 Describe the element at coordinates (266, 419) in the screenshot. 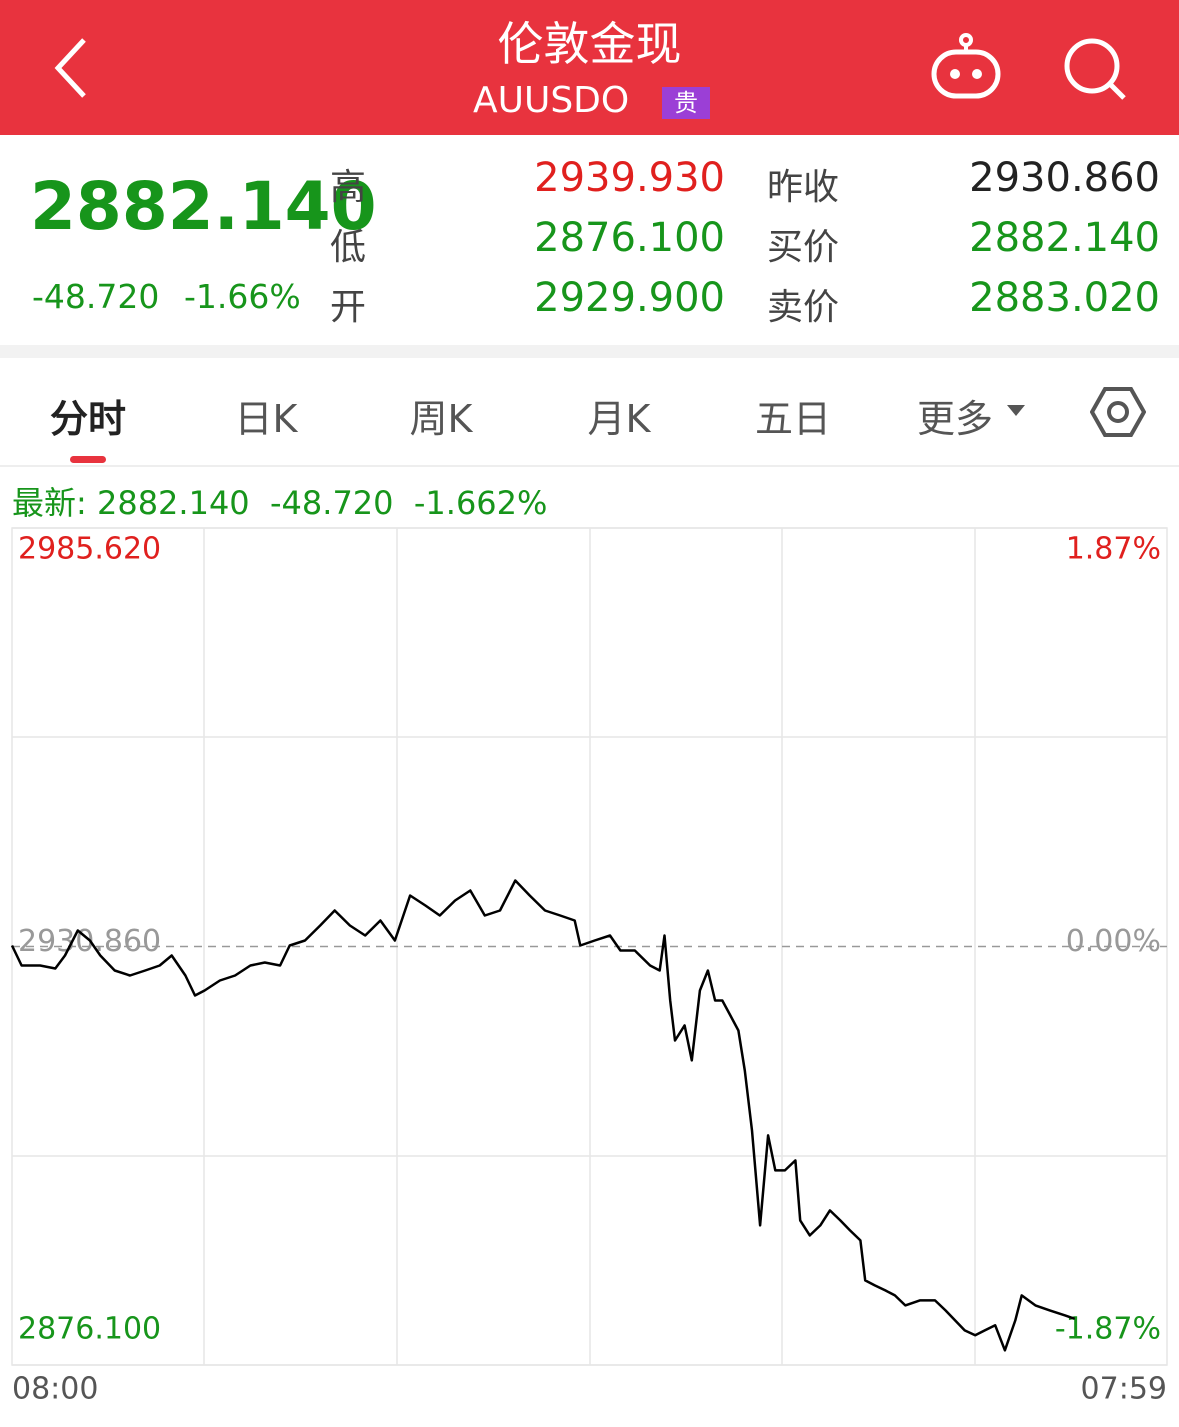

I see `tab: 日K` at that location.